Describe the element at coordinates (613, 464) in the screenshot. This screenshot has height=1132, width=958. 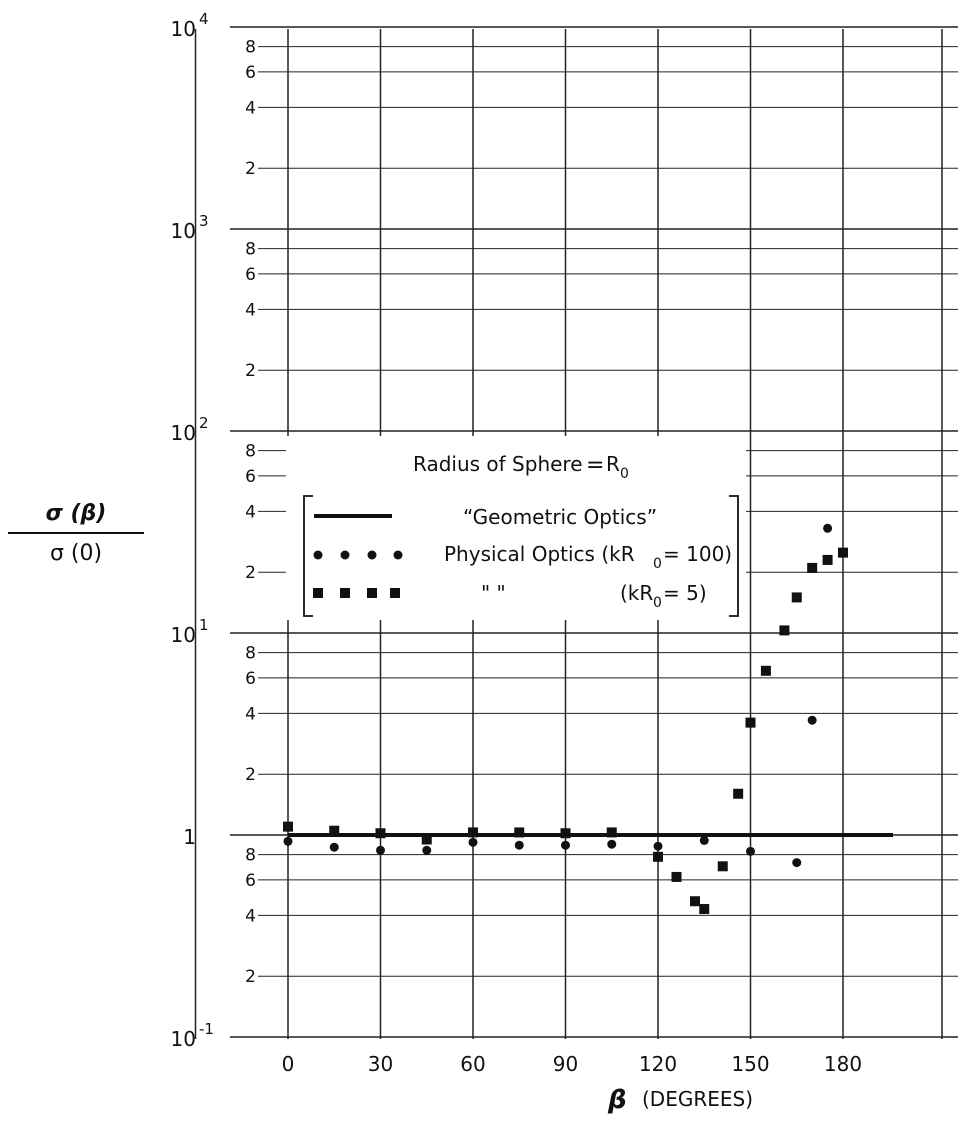
I see `legend-heading-symbol: R` at that location.